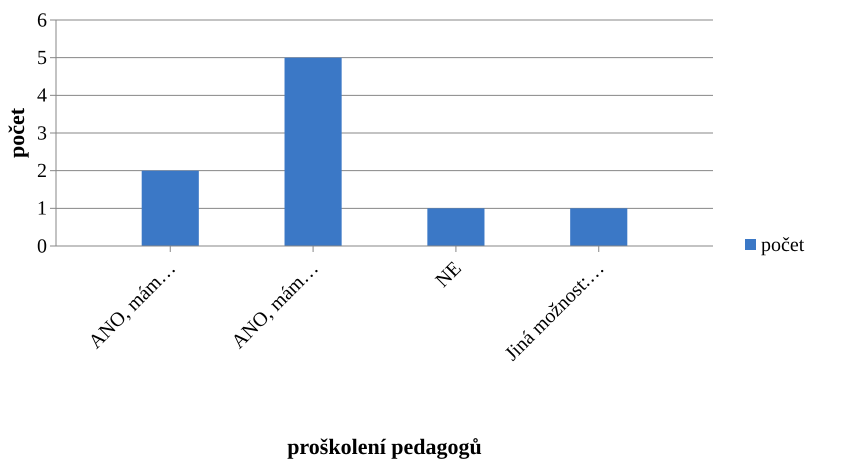 The height and width of the screenshot is (461, 841). What do you see at coordinates (42, 171) in the screenshot?
I see `y-tick-label: 2` at bounding box center [42, 171].